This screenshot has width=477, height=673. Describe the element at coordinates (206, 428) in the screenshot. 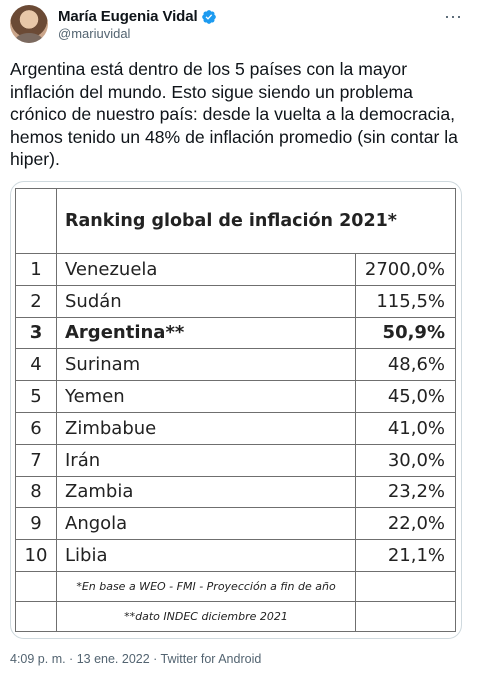

I see `country-cell: Zimbabue` at that location.